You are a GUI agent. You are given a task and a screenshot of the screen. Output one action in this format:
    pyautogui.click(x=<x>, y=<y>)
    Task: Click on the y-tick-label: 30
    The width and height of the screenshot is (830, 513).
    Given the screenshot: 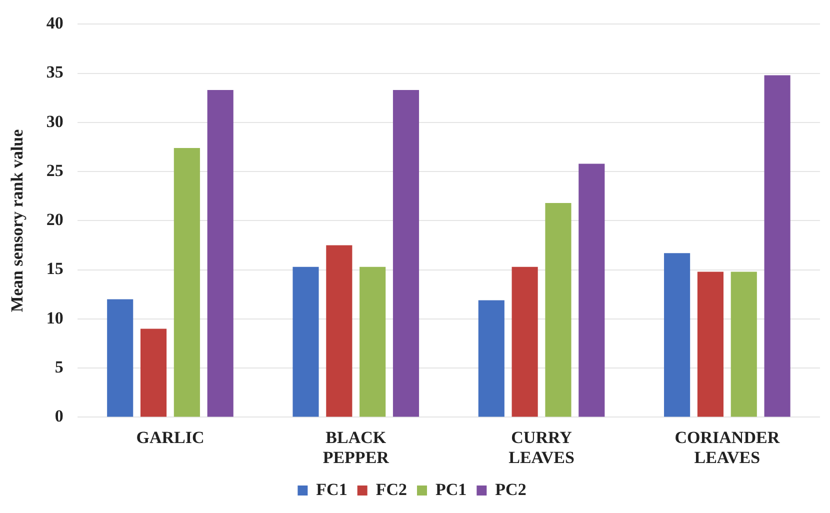 What is the action you would take?
    pyautogui.click(x=55, y=121)
    